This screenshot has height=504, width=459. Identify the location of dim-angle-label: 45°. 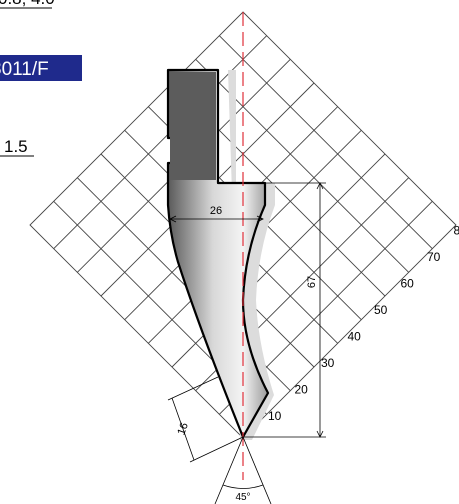
(242, 497).